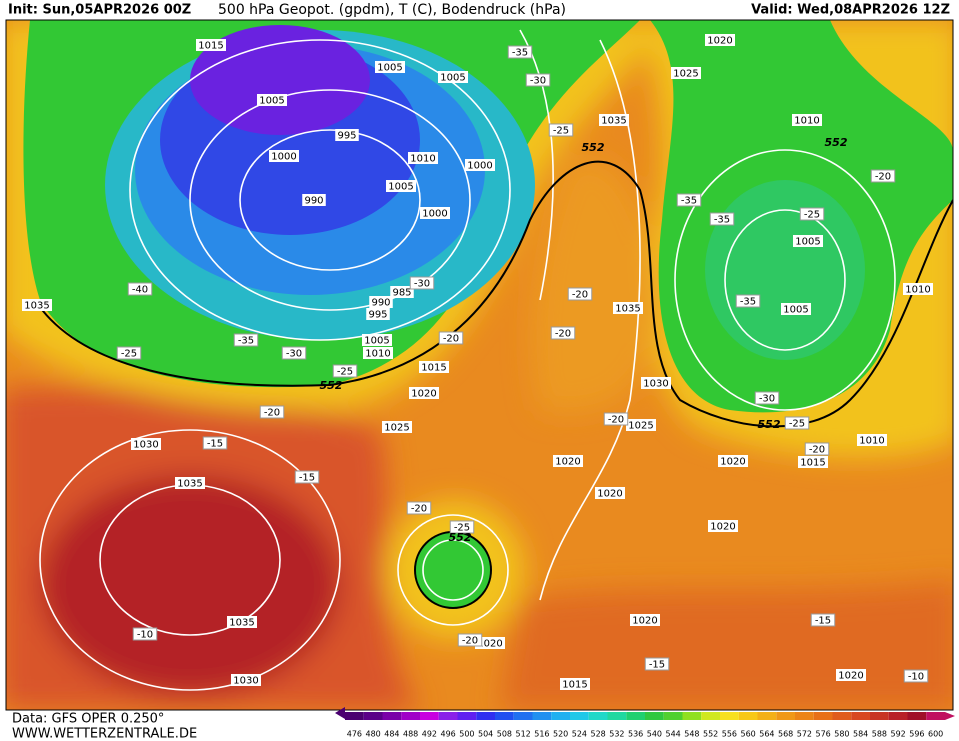  Describe the element at coordinates (766, 734) in the screenshot. I see `colorbar-label: 564` at that location.